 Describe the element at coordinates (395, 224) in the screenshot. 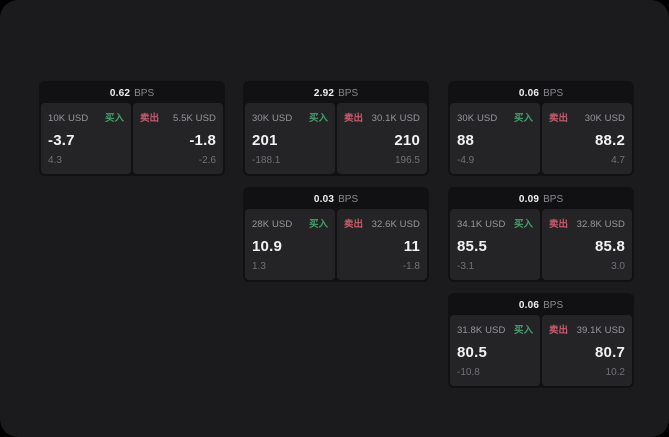

I see `sell-amount: 32.6K USD` at that location.